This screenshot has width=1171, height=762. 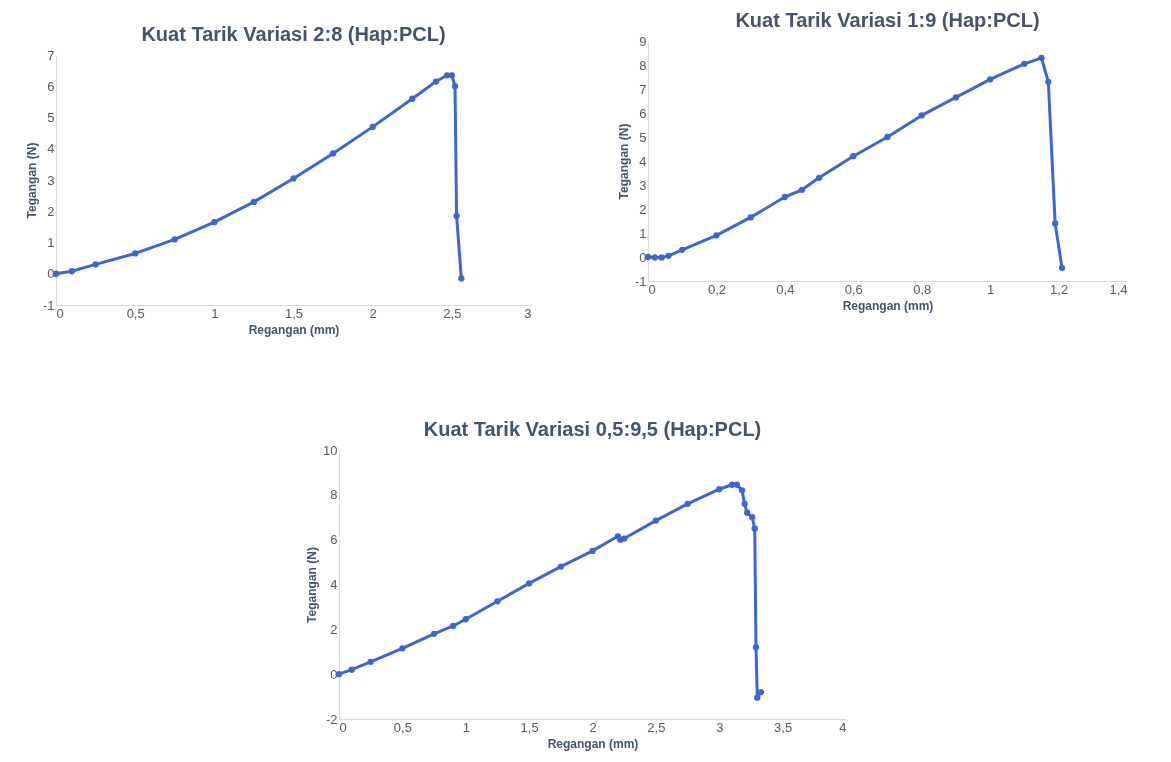 What do you see at coordinates (783, 727) in the screenshot?
I see `x-tick-label: 3,5` at bounding box center [783, 727].